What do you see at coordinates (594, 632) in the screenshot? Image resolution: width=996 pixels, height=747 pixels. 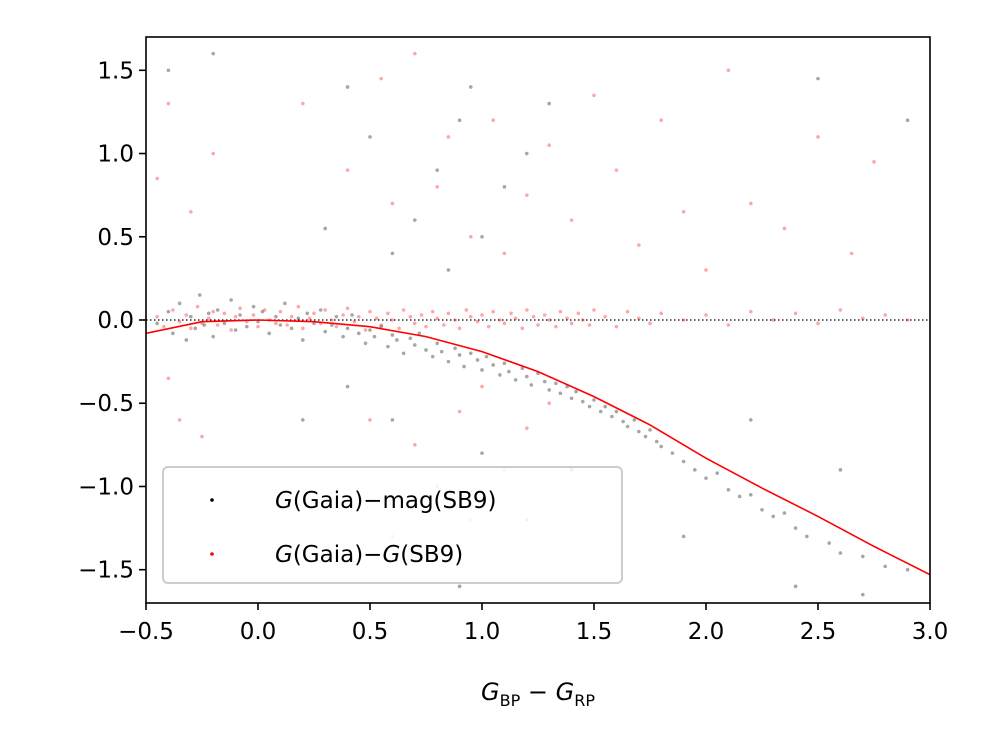 I see `x-tick-label: 1.5` at bounding box center [594, 632].